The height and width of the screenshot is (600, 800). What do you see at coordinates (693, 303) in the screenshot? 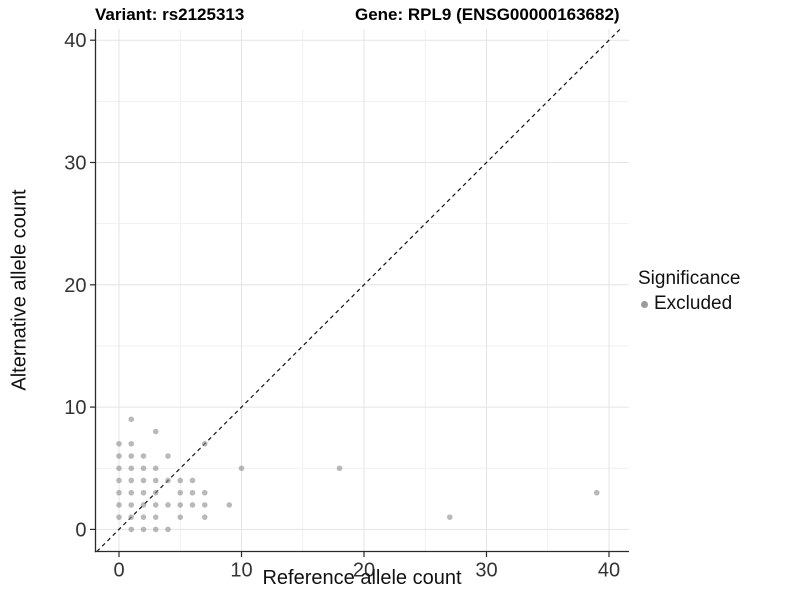
I see `legend-item-label: Excluded` at bounding box center [693, 303].